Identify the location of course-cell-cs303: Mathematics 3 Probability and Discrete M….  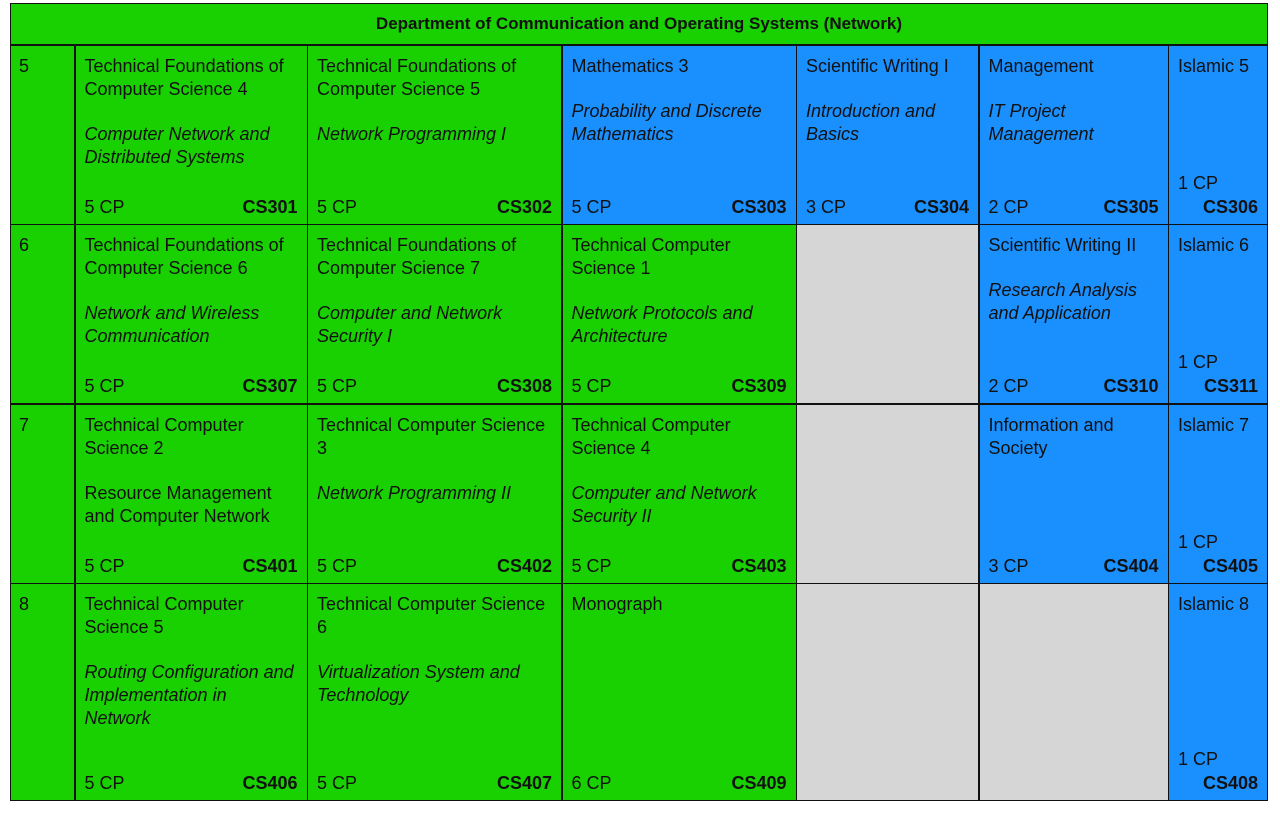
(679, 134).